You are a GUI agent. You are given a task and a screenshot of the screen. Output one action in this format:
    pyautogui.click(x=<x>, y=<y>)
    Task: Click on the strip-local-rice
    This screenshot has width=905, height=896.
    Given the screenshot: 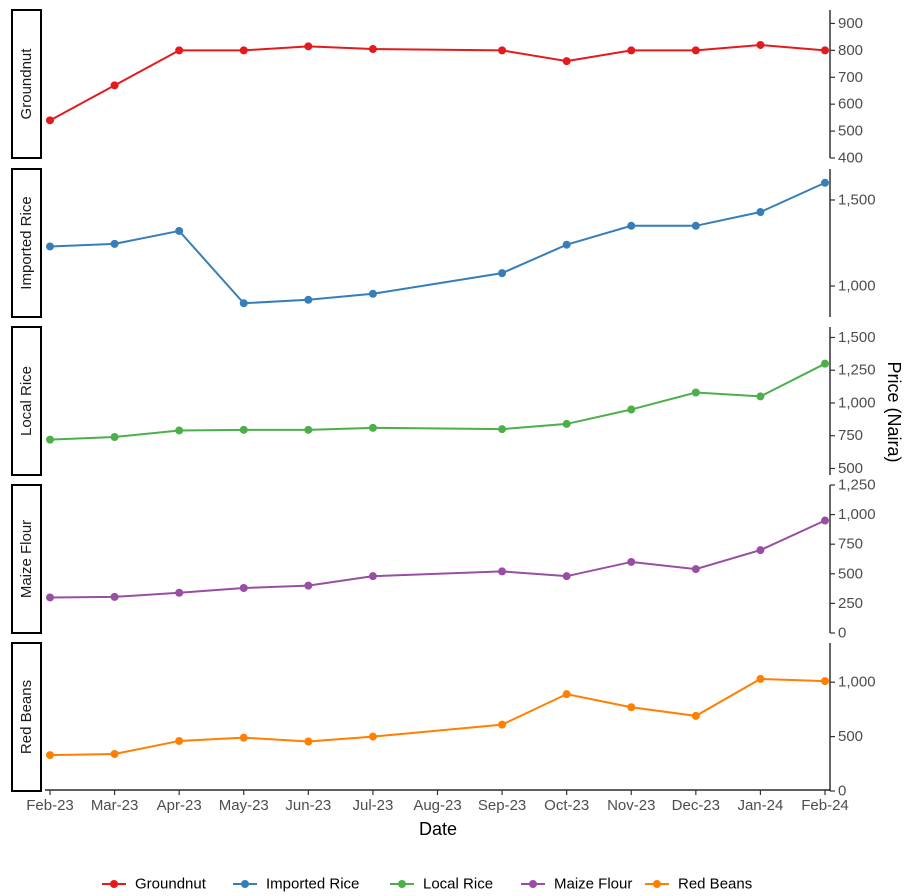 What is the action you would take?
    pyautogui.click(x=26, y=401)
    